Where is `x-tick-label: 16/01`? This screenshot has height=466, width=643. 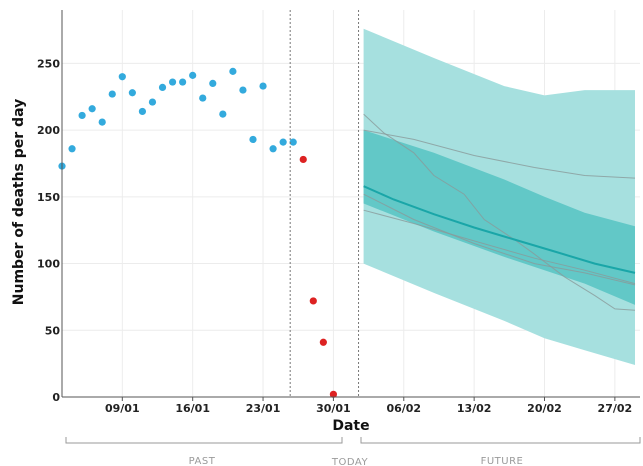
x-tick-label: 16/01 is located at coordinates (192, 408).